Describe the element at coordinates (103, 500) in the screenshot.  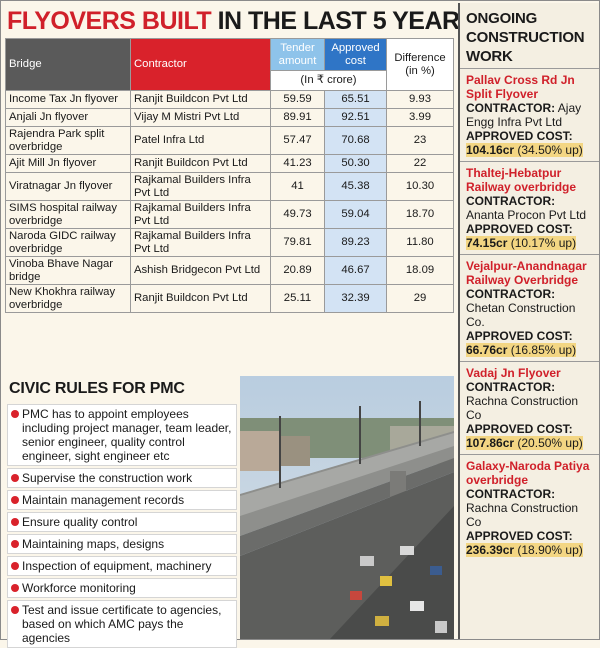
I see `civic-rule-text: Maintain management records` at that location.